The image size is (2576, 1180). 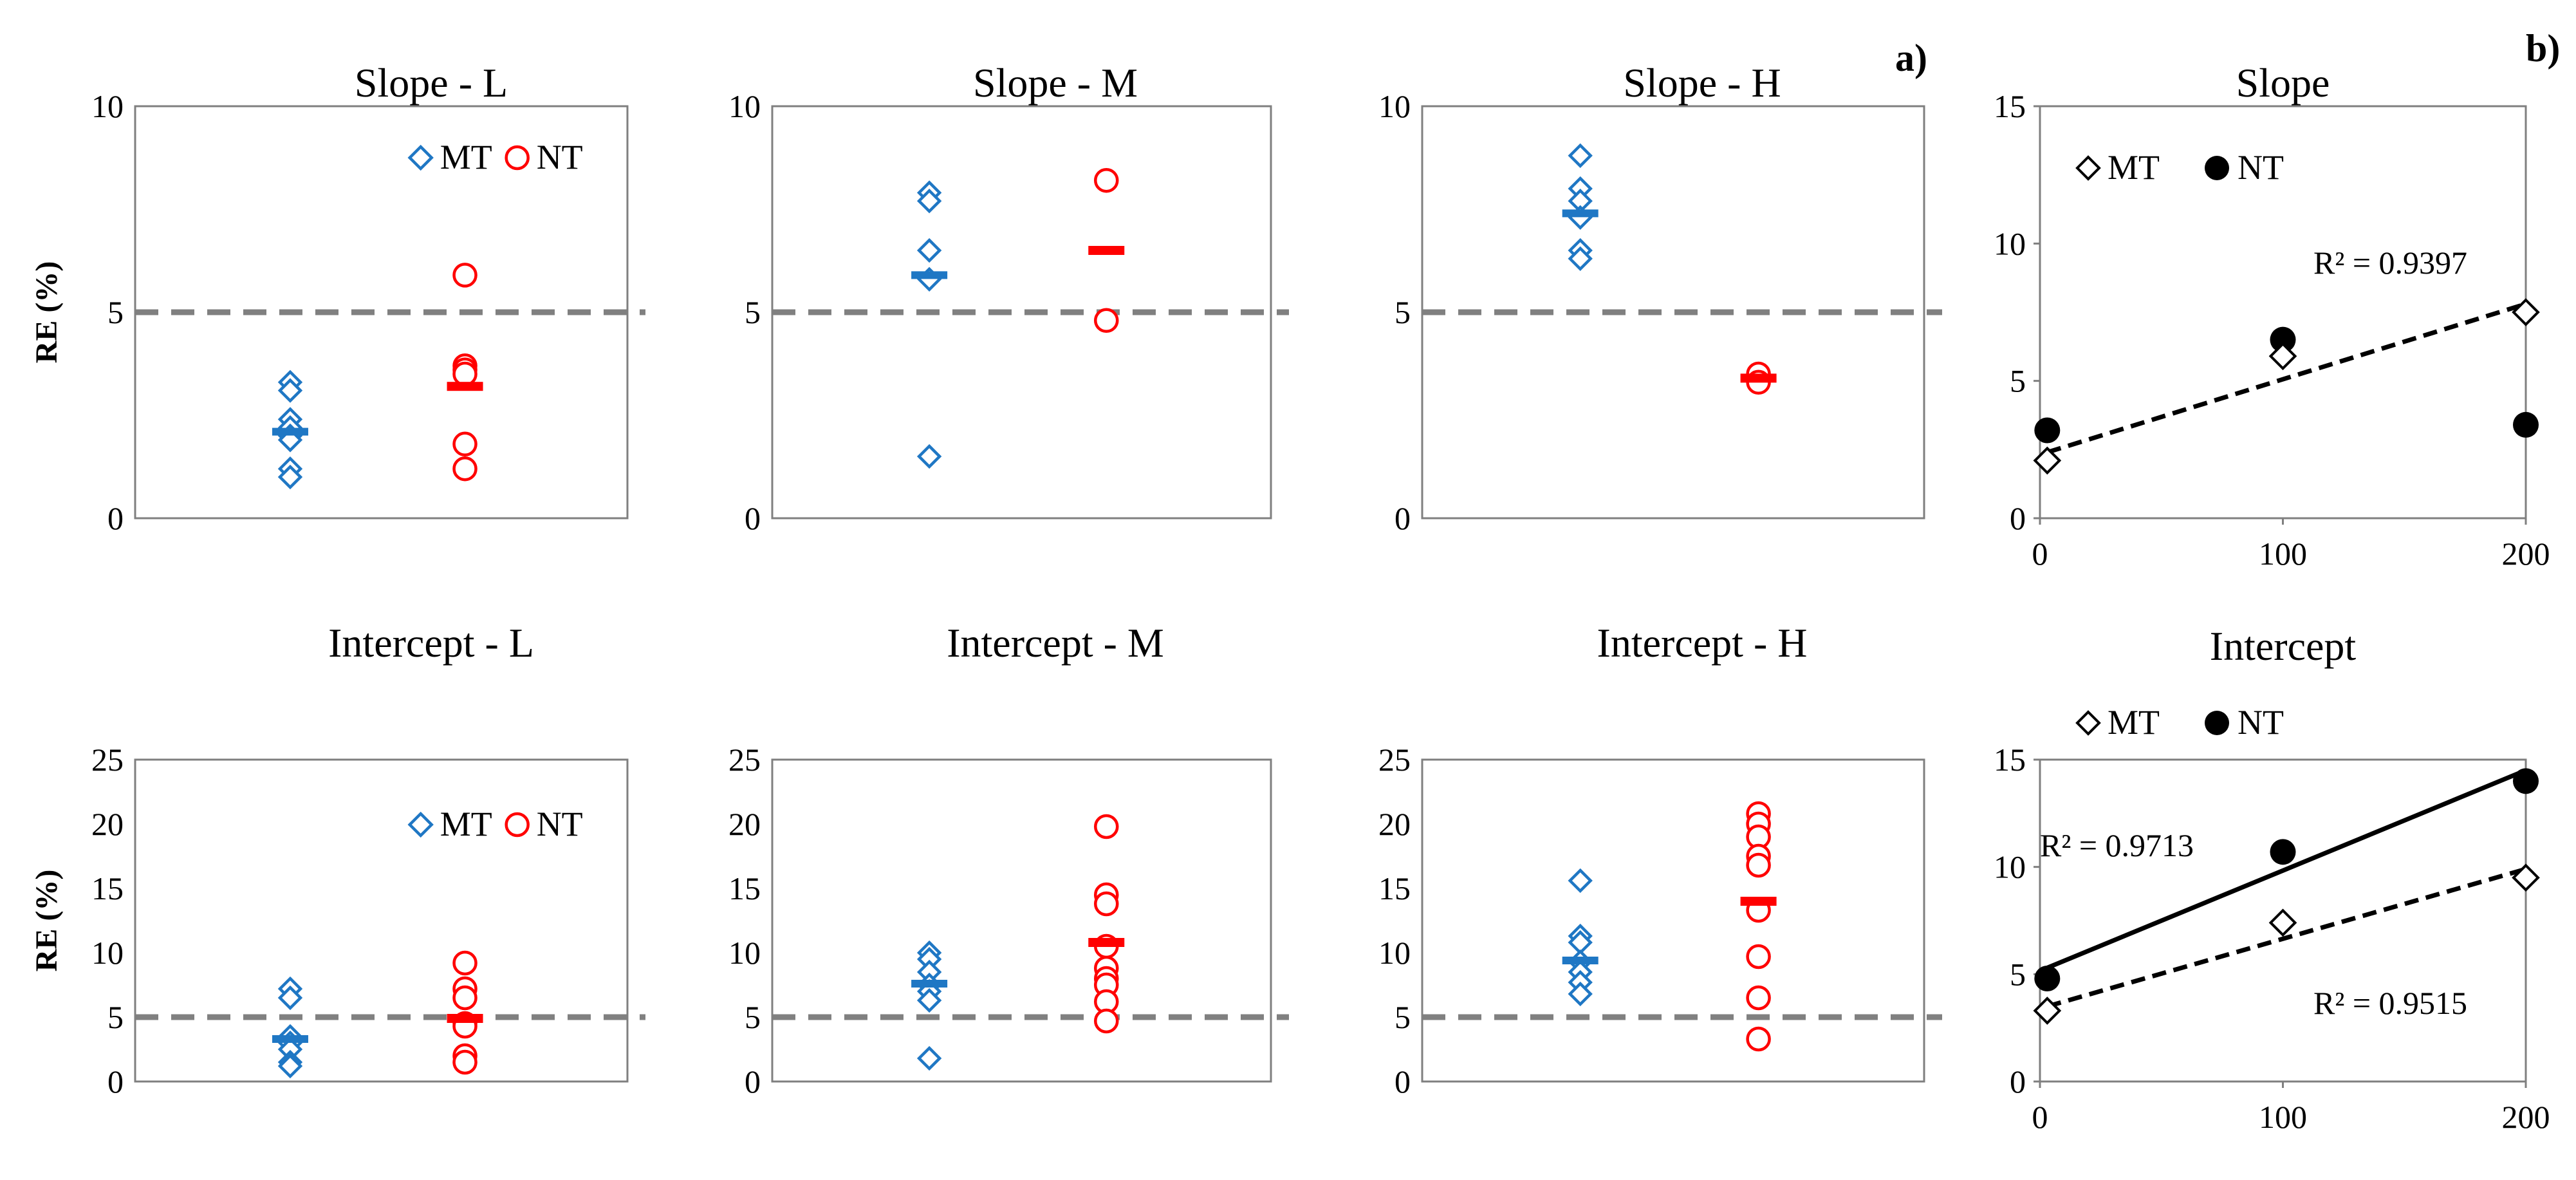 What do you see at coordinates (431, 643) in the screenshot?
I see `chart-title: Intercept - L` at bounding box center [431, 643].